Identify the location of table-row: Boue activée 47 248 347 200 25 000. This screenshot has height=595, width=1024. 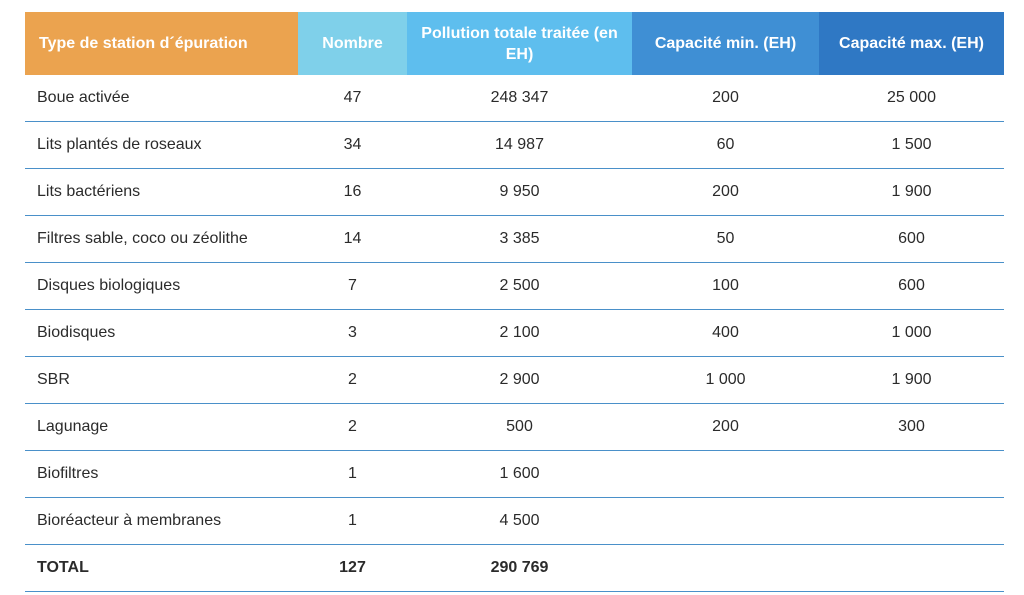
(514, 98).